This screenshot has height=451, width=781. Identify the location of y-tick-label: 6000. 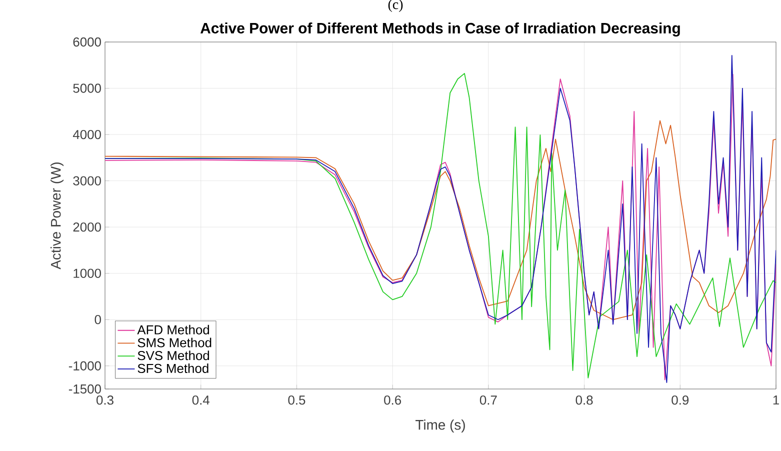
(87, 42).